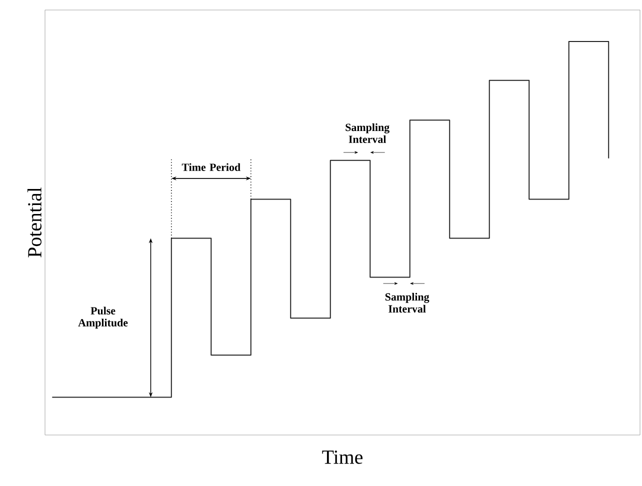 This screenshot has width=642, height=486. I want to click on annotation: Time Period, so click(211, 167).